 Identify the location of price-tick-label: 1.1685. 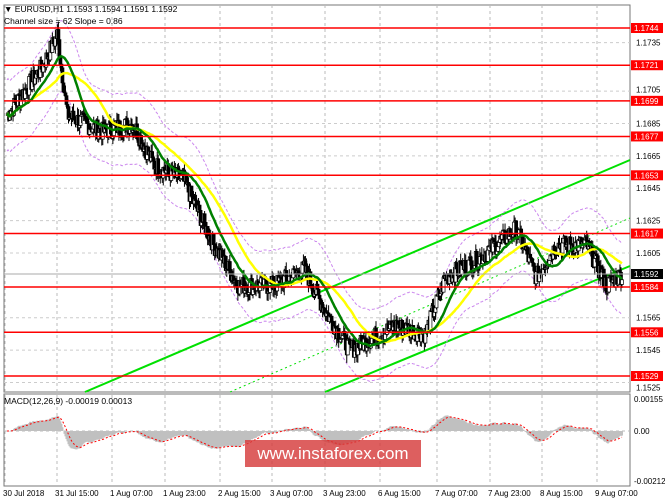
(648, 123).